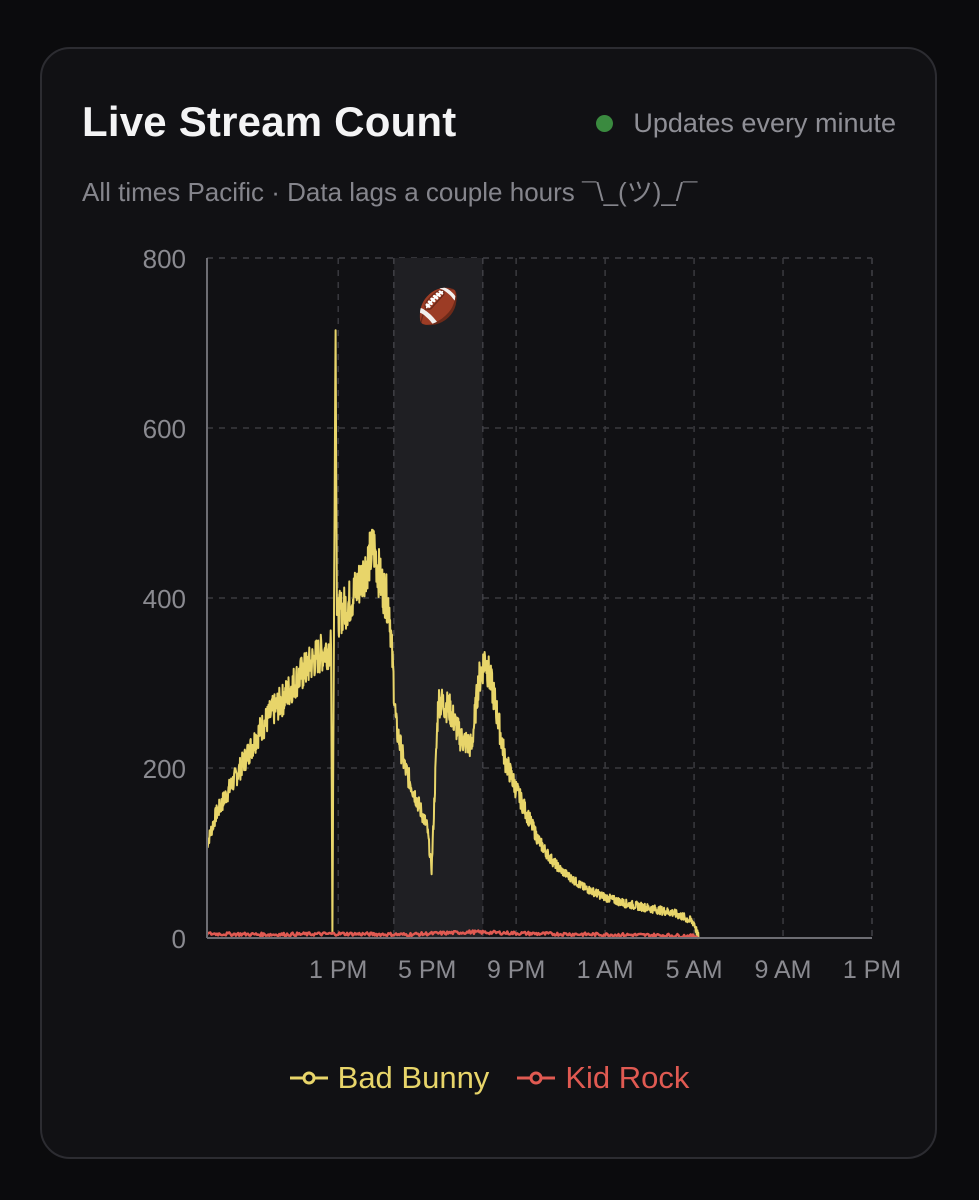 This screenshot has height=1200, width=979. I want to click on y-tick-label: 0, so click(179, 939).